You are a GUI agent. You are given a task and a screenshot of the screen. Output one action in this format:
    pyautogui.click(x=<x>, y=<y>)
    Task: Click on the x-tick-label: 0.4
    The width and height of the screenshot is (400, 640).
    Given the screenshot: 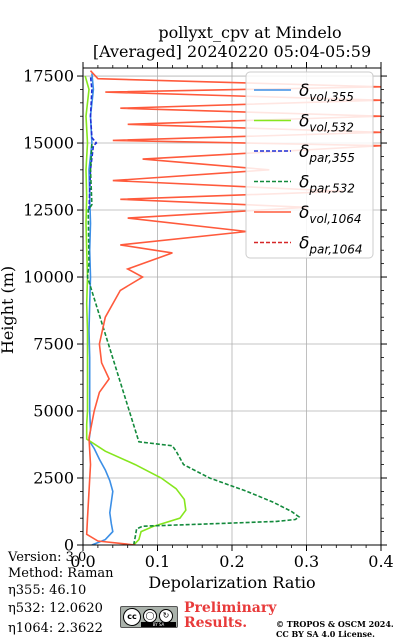 What is the action you would take?
    pyautogui.click(x=380, y=561)
    